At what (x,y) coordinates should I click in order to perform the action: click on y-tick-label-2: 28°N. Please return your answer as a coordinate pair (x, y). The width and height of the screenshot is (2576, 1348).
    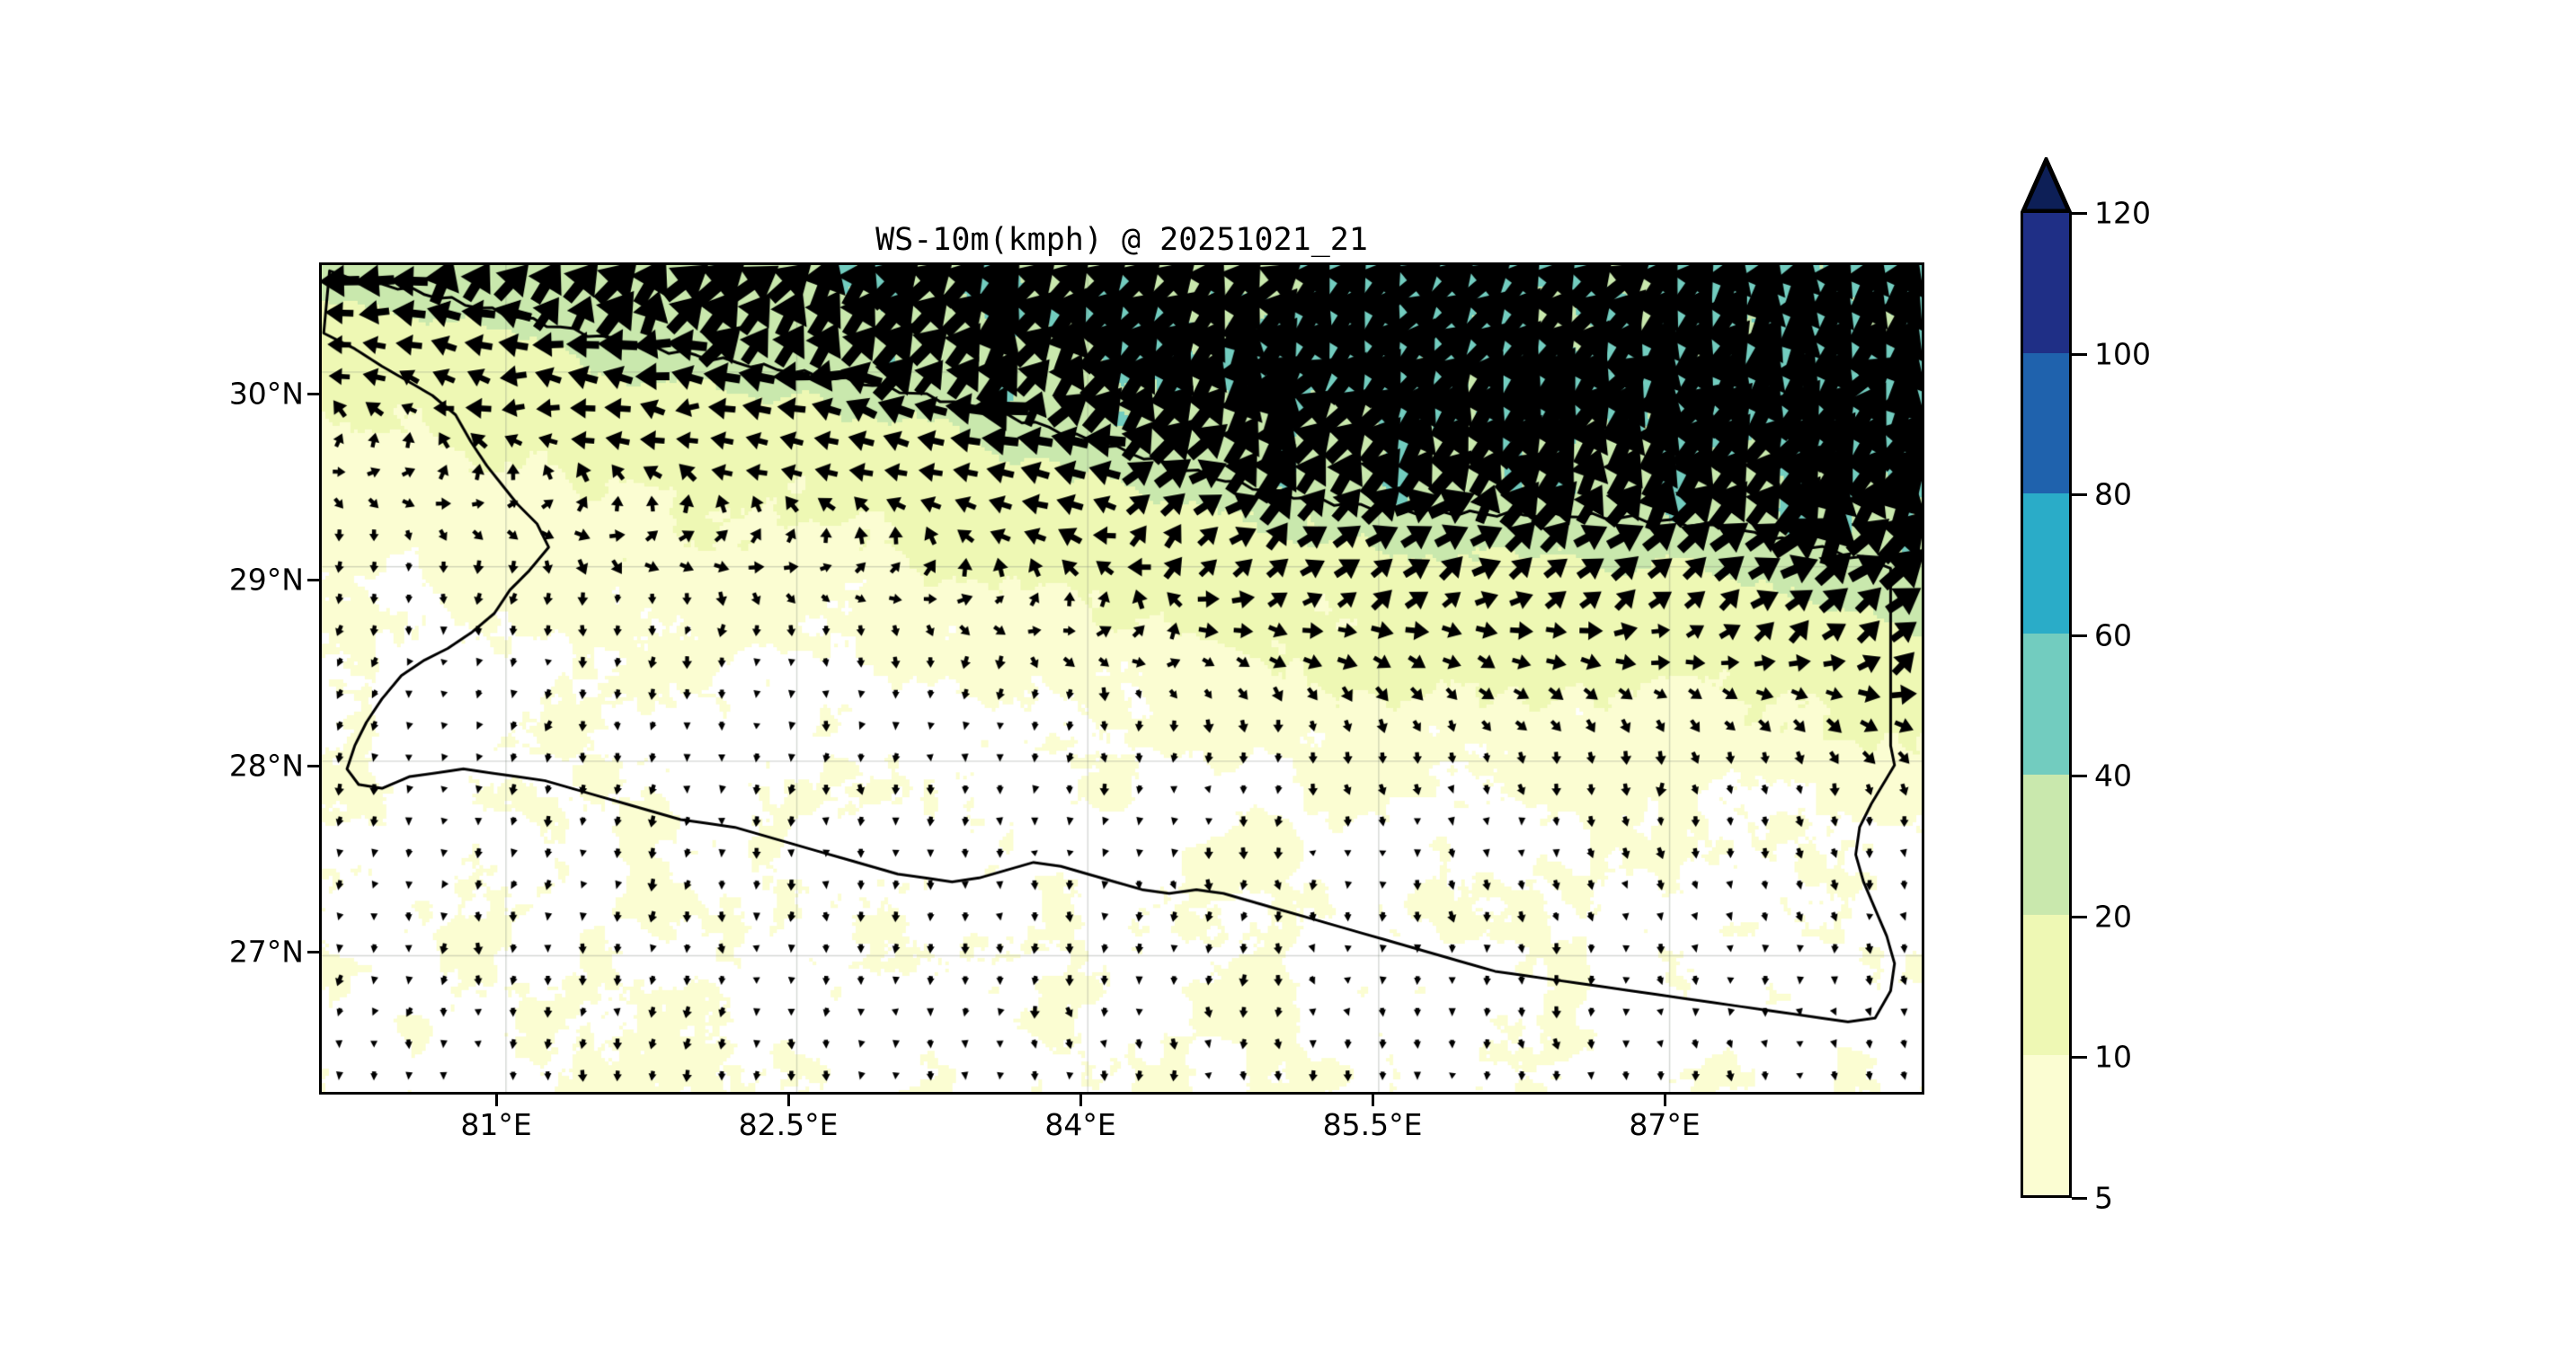
    Looking at the image, I should click on (266, 766).